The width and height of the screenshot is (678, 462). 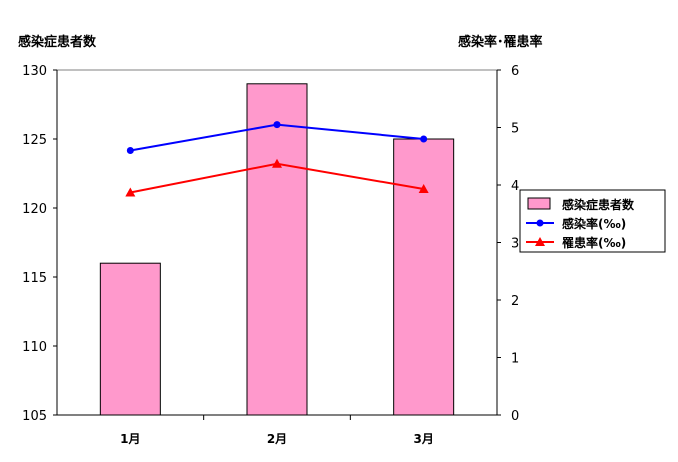 What do you see at coordinates (34, 416) in the screenshot?
I see `left-tick-label: 105` at bounding box center [34, 416].